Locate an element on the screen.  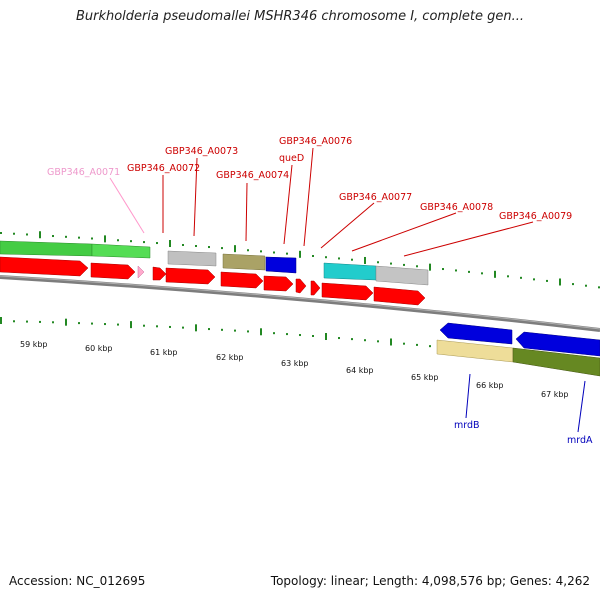
cds-arrow-pink is located at coordinates (141, 272).